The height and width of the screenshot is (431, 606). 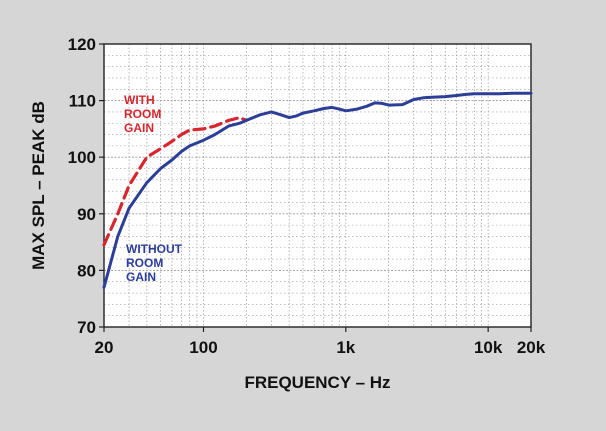 What do you see at coordinates (86, 214) in the screenshot?
I see `y-tick-label: 90` at bounding box center [86, 214].